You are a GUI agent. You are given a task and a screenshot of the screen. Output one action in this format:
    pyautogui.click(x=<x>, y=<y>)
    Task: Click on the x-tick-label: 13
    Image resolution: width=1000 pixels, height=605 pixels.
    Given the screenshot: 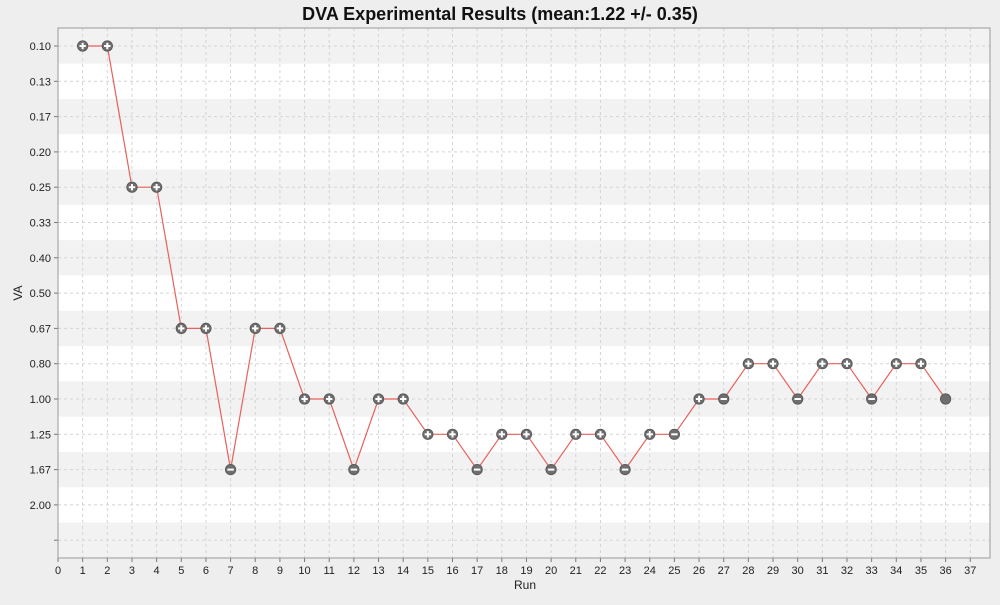 What is the action you would take?
    pyautogui.click(x=378, y=571)
    